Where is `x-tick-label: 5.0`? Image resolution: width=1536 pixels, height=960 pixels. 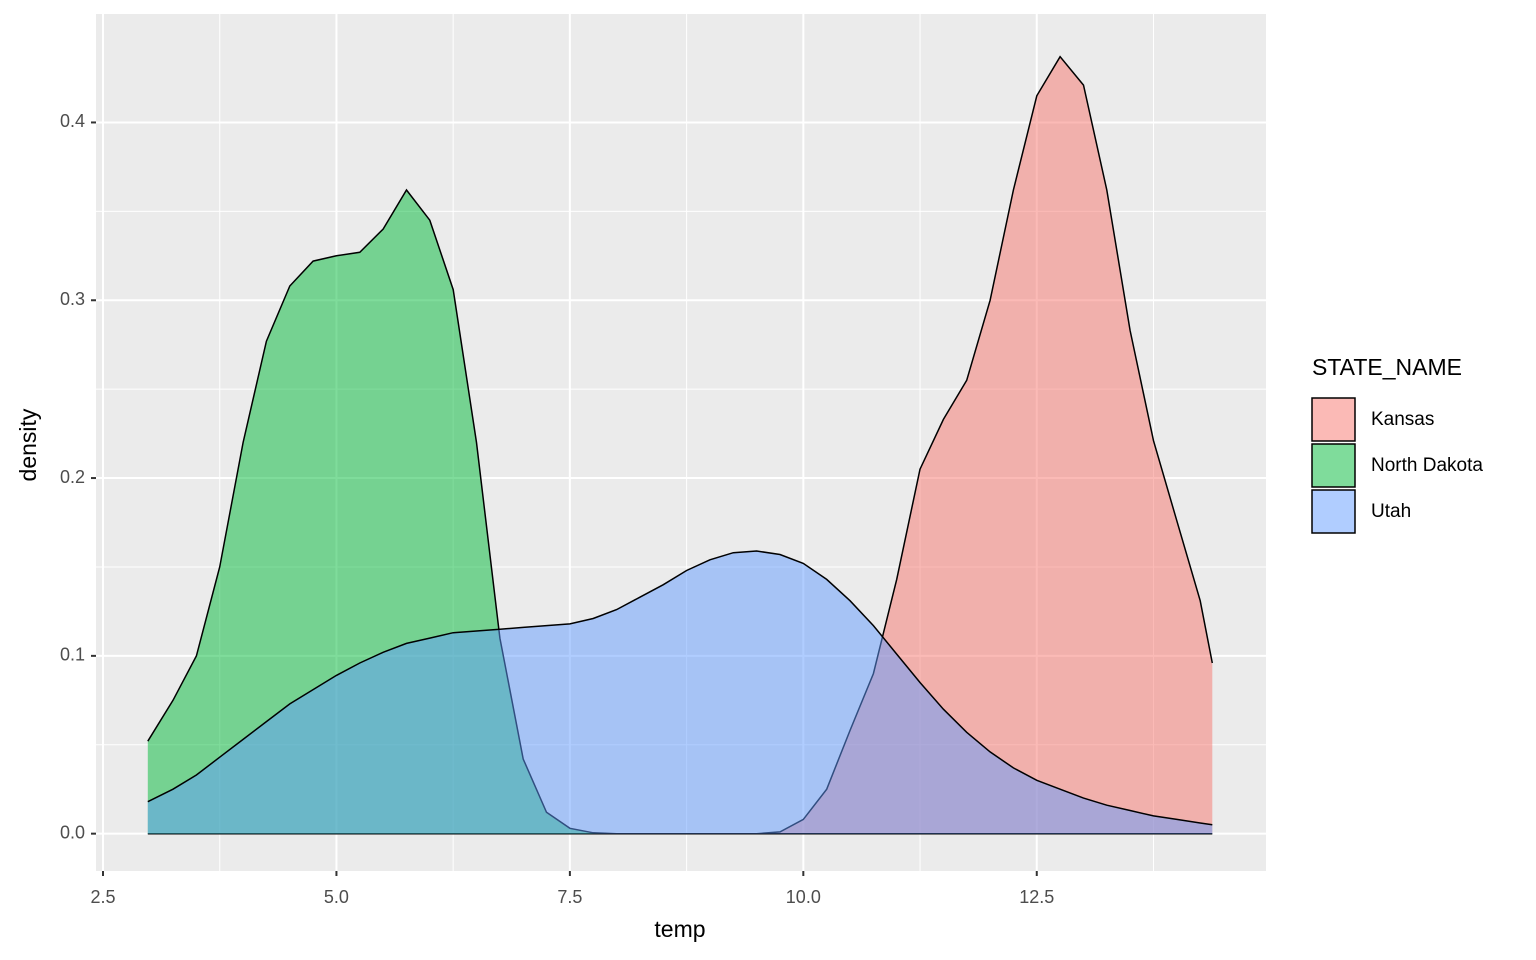
x-tick-label: 5.0 is located at coordinates (336, 897).